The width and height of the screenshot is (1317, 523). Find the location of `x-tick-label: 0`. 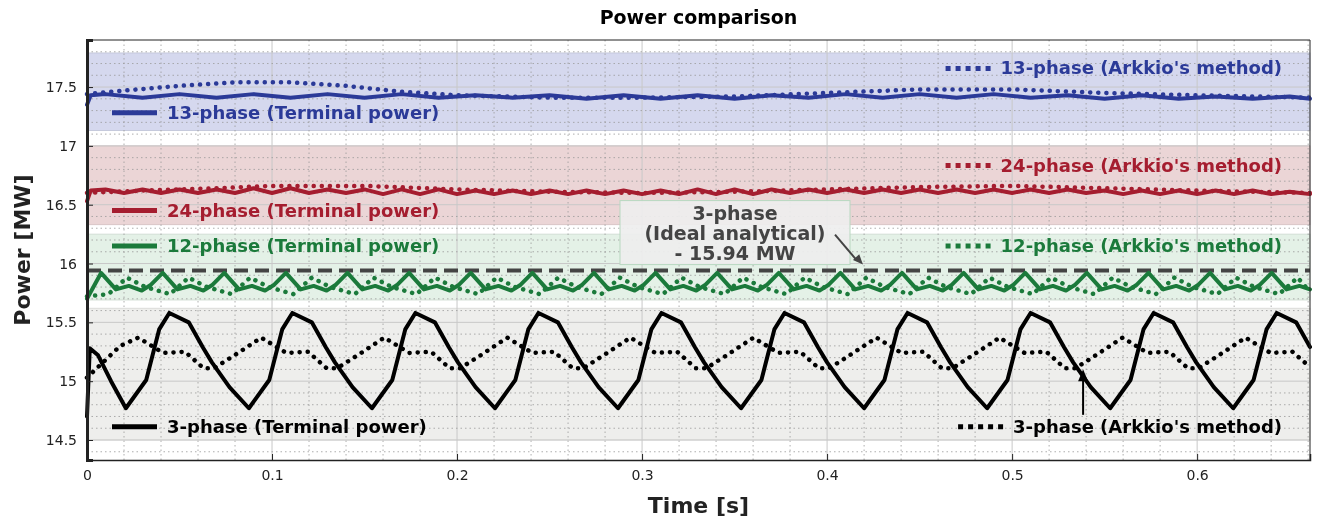

x-tick-label: 0 is located at coordinates (87, 474).